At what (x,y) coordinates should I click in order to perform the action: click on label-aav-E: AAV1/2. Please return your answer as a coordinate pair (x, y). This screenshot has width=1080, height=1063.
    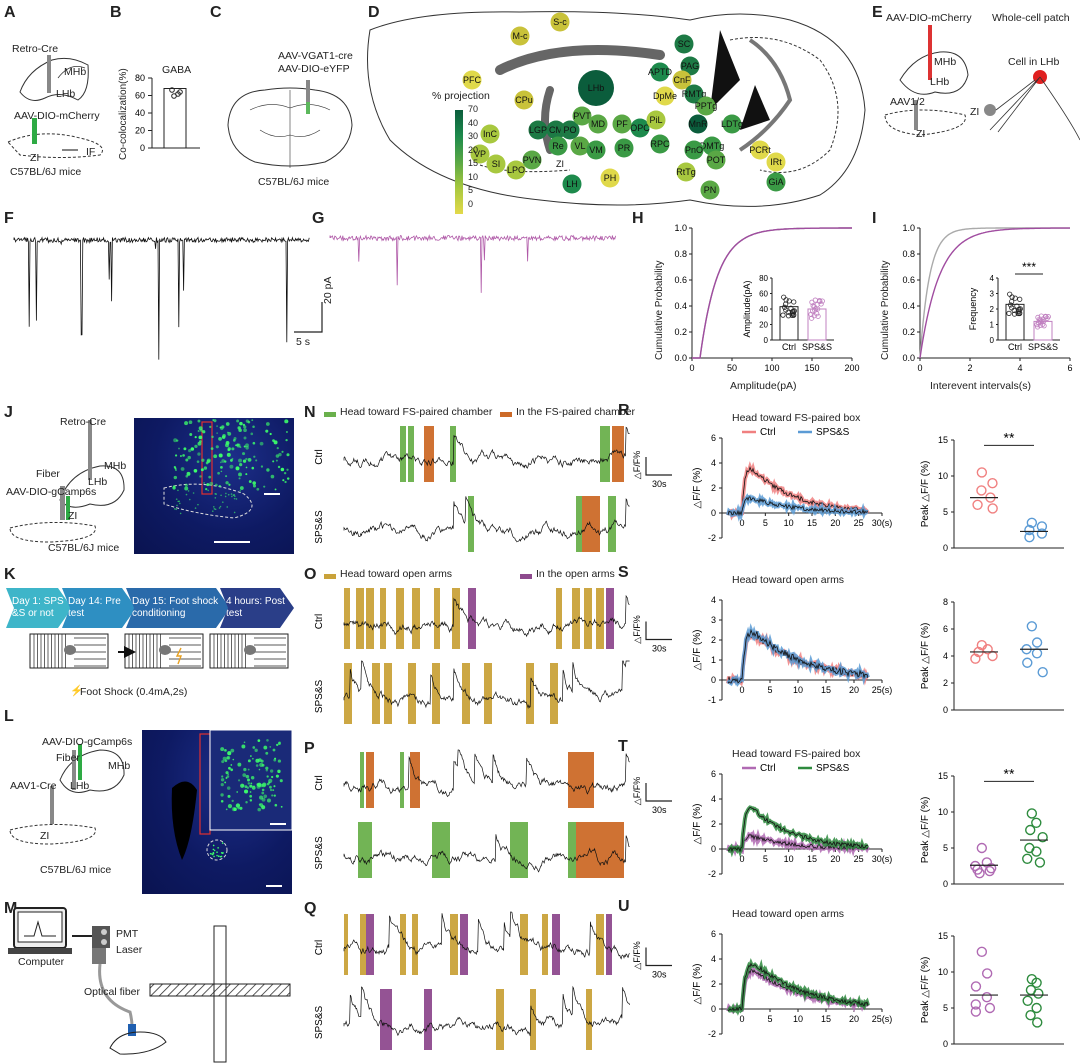
    Looking at the image, I should click on (907, 102).